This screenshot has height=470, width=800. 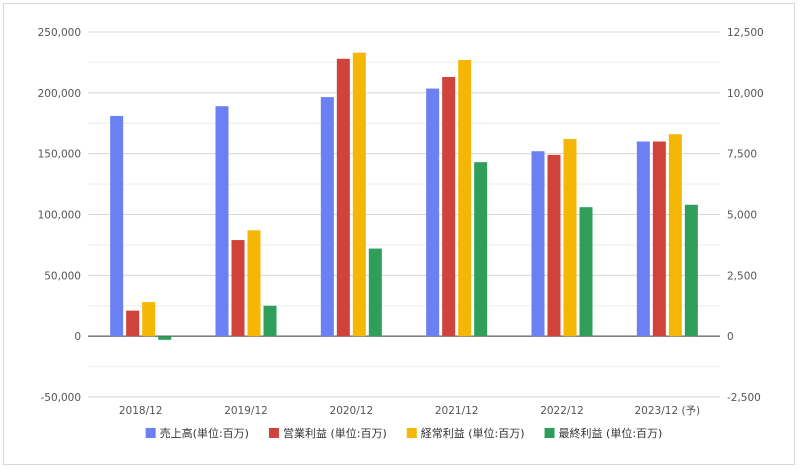 What do you see at coordinates (246, 411) in the screenshot?
I see `x-tick-label: 2019/12` at bounding box center [246, 411].